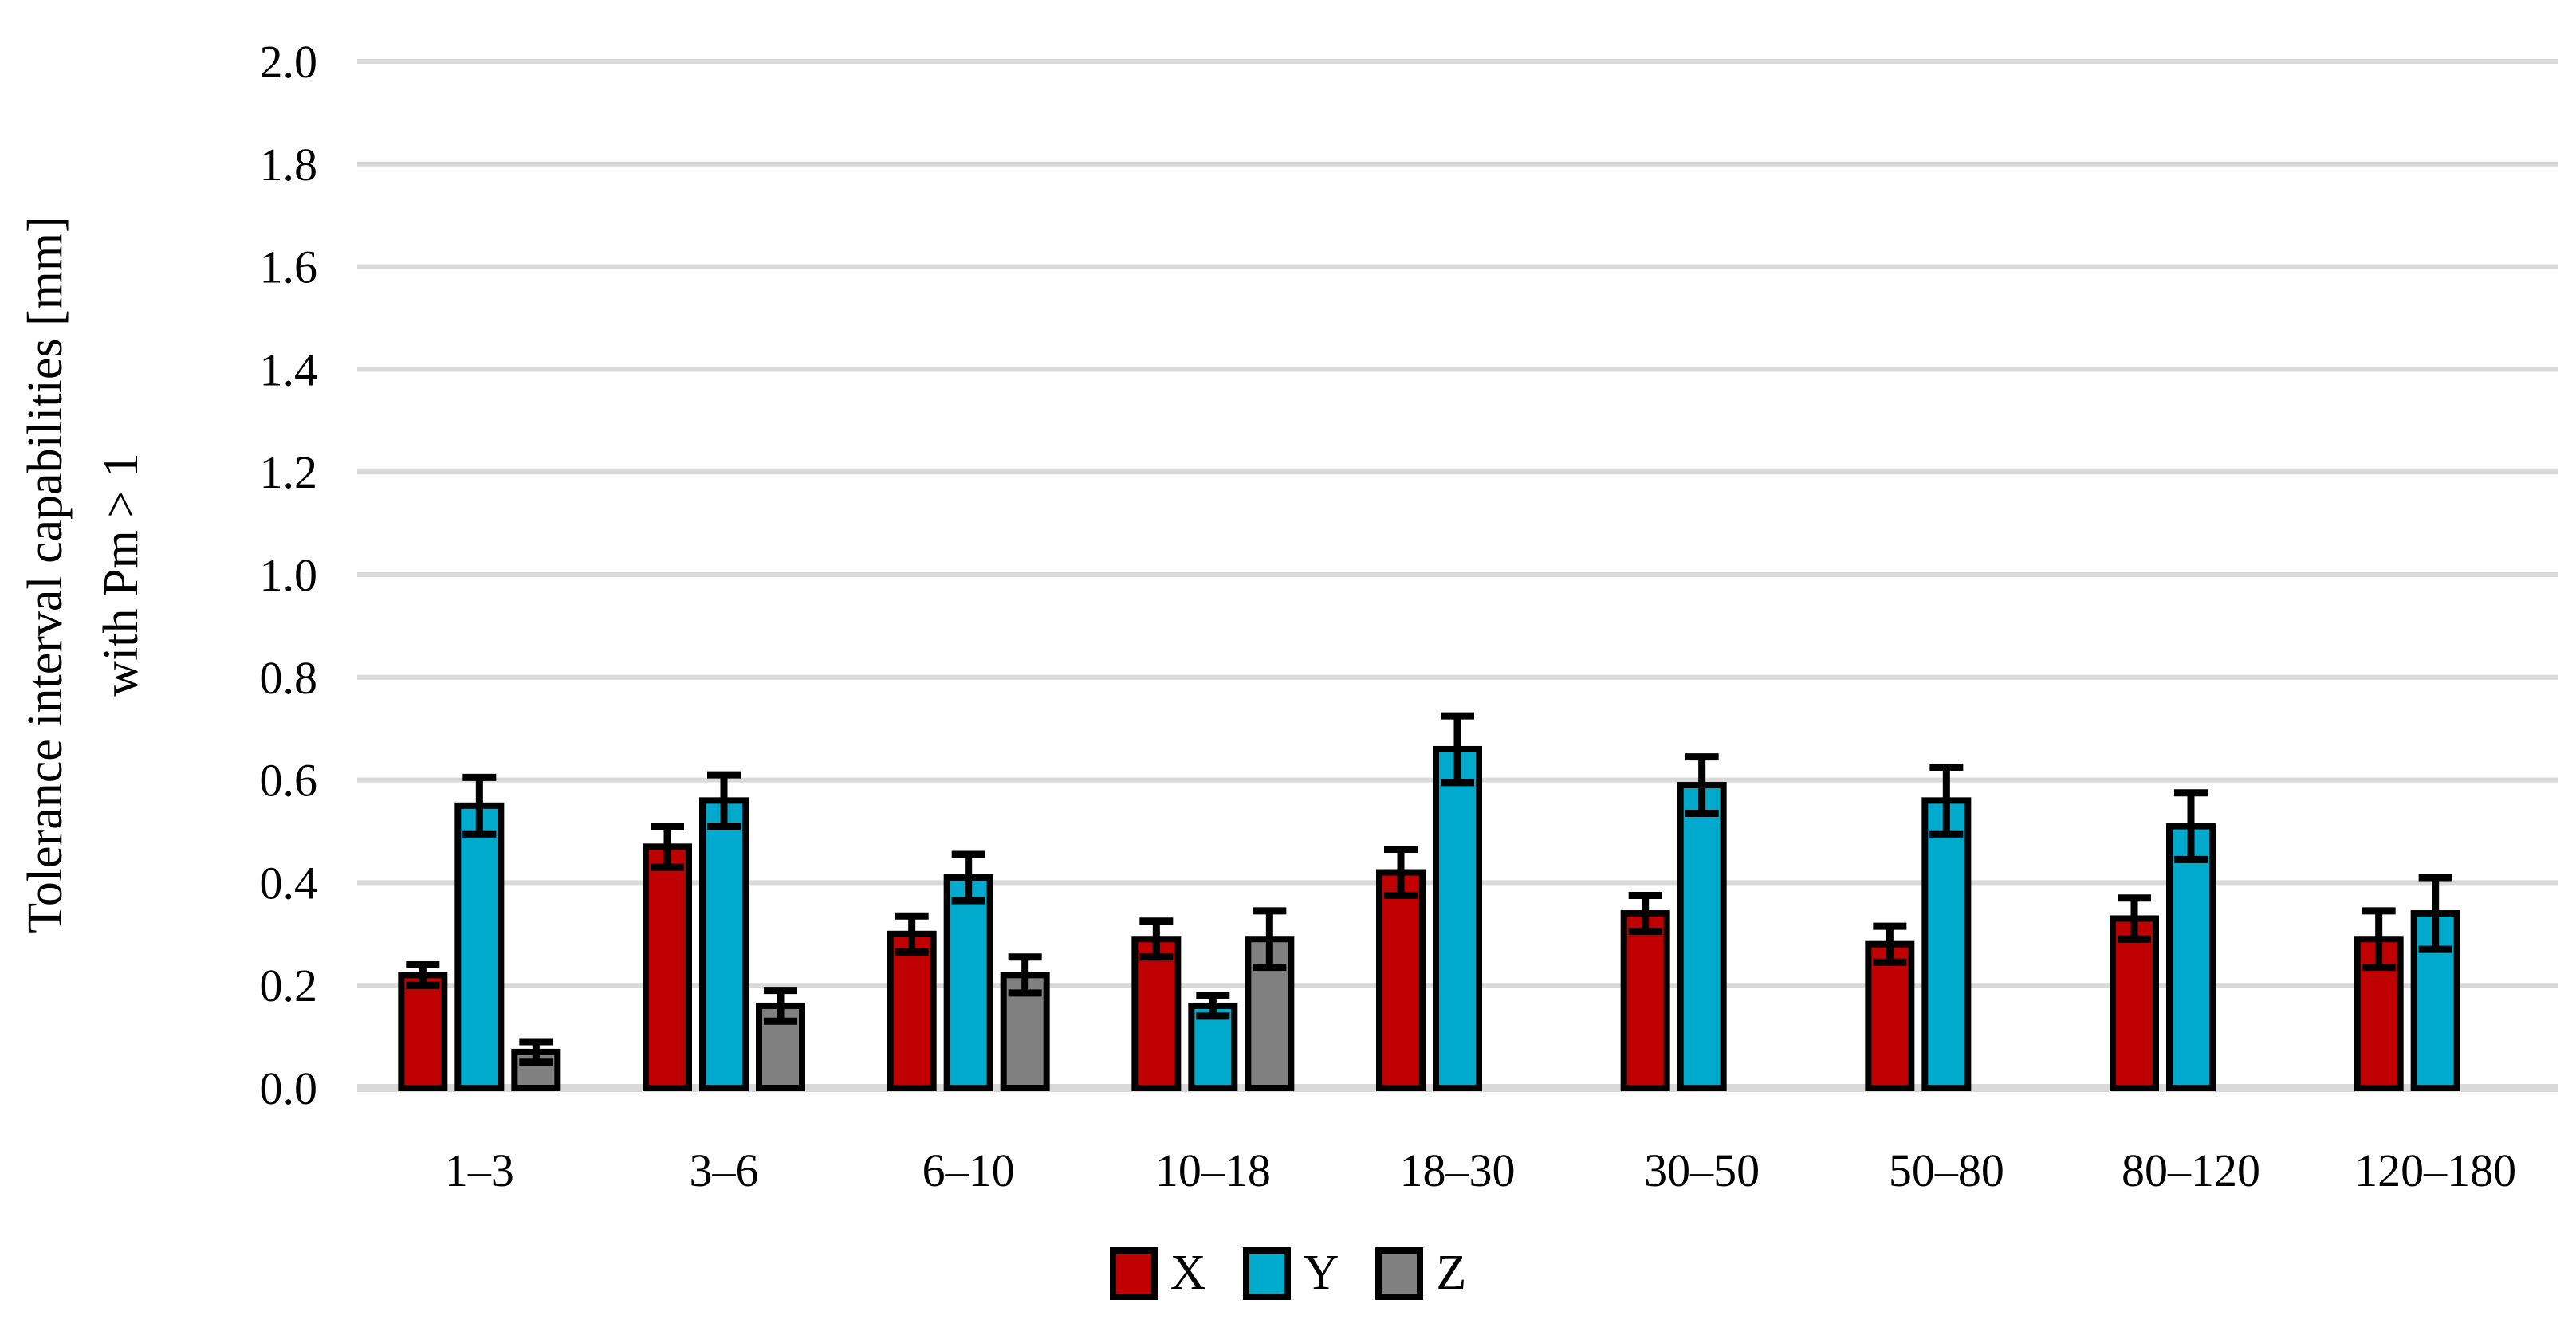 The width and height of the screenshot is (2576, 1343). Describe the element at coordinates (480, 1170) in the screenshot. I see `x-tick-label: 1–3` at that location.